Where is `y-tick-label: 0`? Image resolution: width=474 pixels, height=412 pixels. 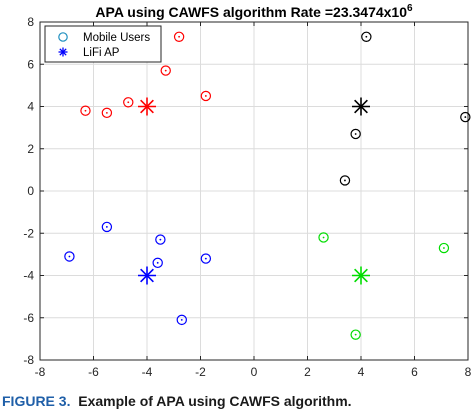
y-tick-label: 0 is located at coordinates (30, 191).